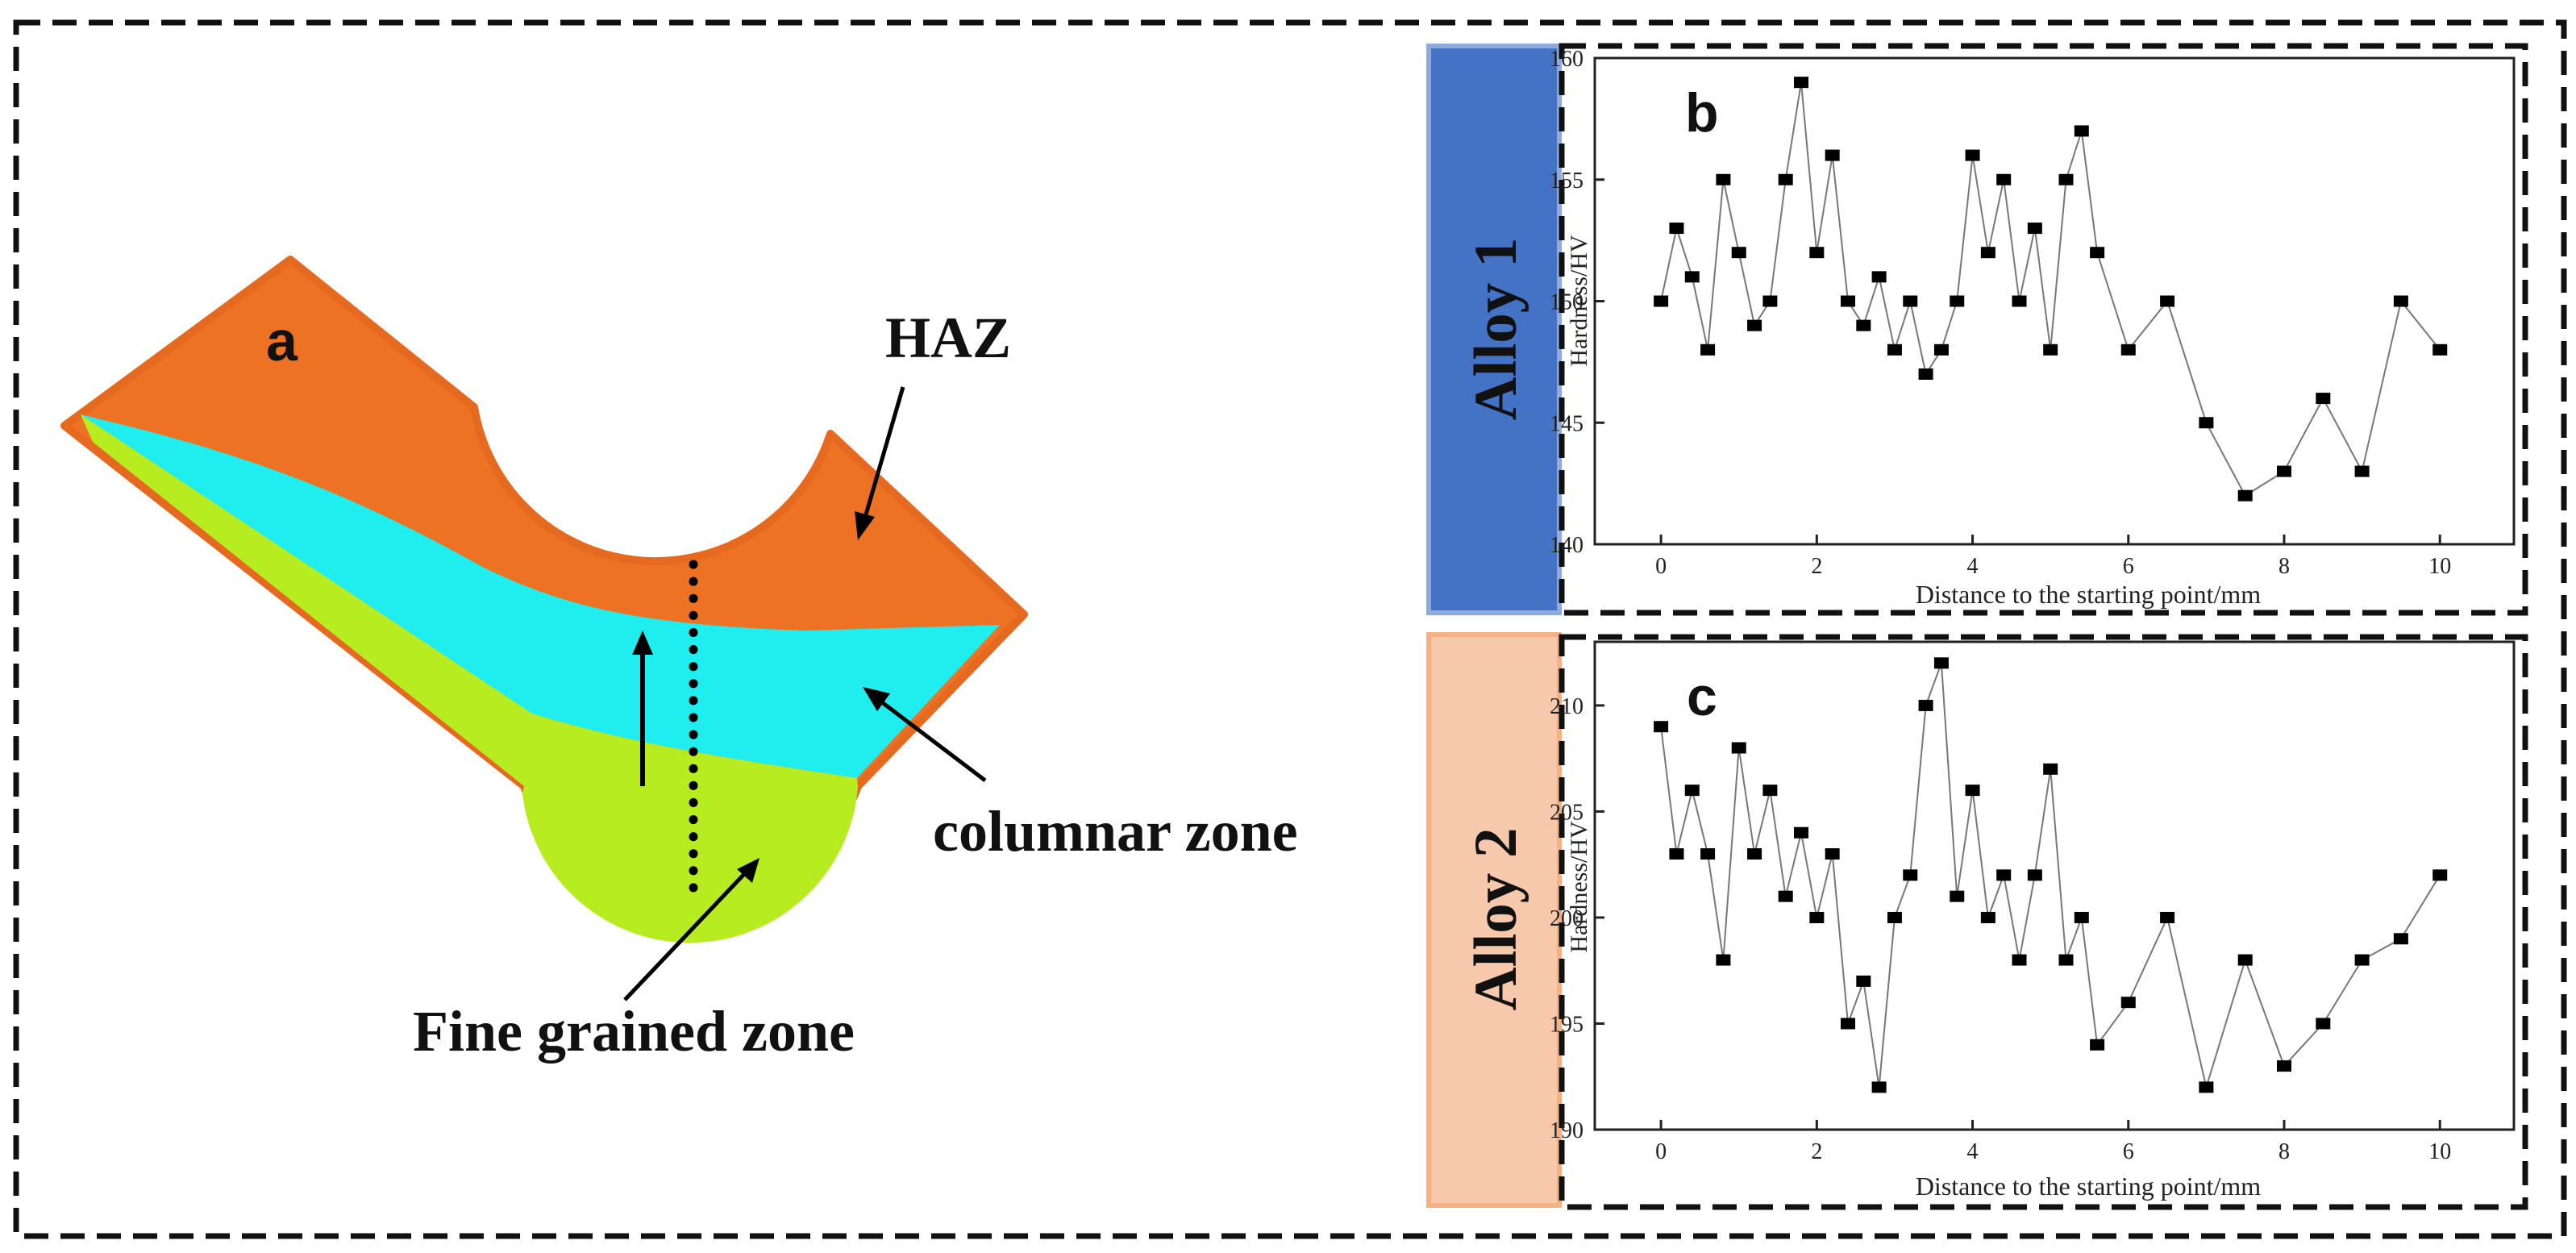  Describe the element at coordinates (1566, 1130) in the screenshot. I see `chart-c-ytick-label: 190` at that location.